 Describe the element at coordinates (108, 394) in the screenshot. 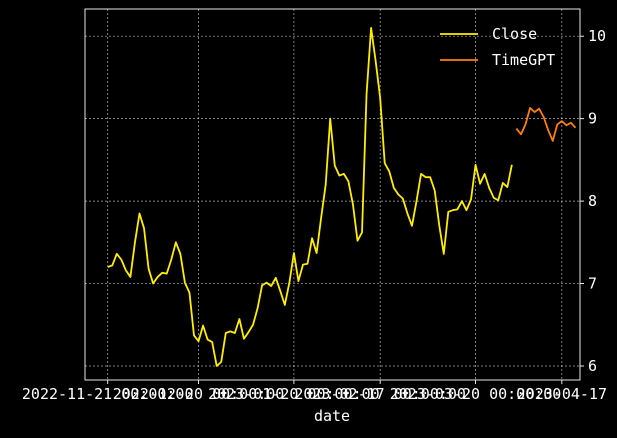

I see `x-tick-label: 2022-11-21 00:00:00` at that location.